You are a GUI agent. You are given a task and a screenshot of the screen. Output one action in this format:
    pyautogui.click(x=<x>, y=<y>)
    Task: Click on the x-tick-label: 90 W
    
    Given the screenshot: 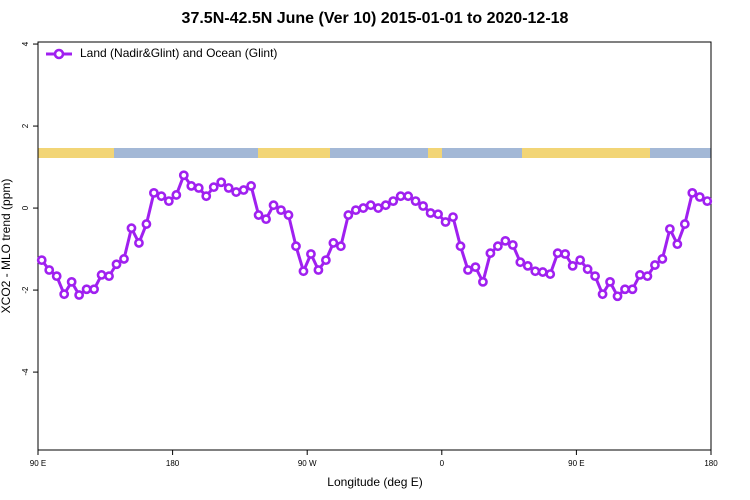 What is the action you would take?
    pyautogui.click(x=307, y=463)
    